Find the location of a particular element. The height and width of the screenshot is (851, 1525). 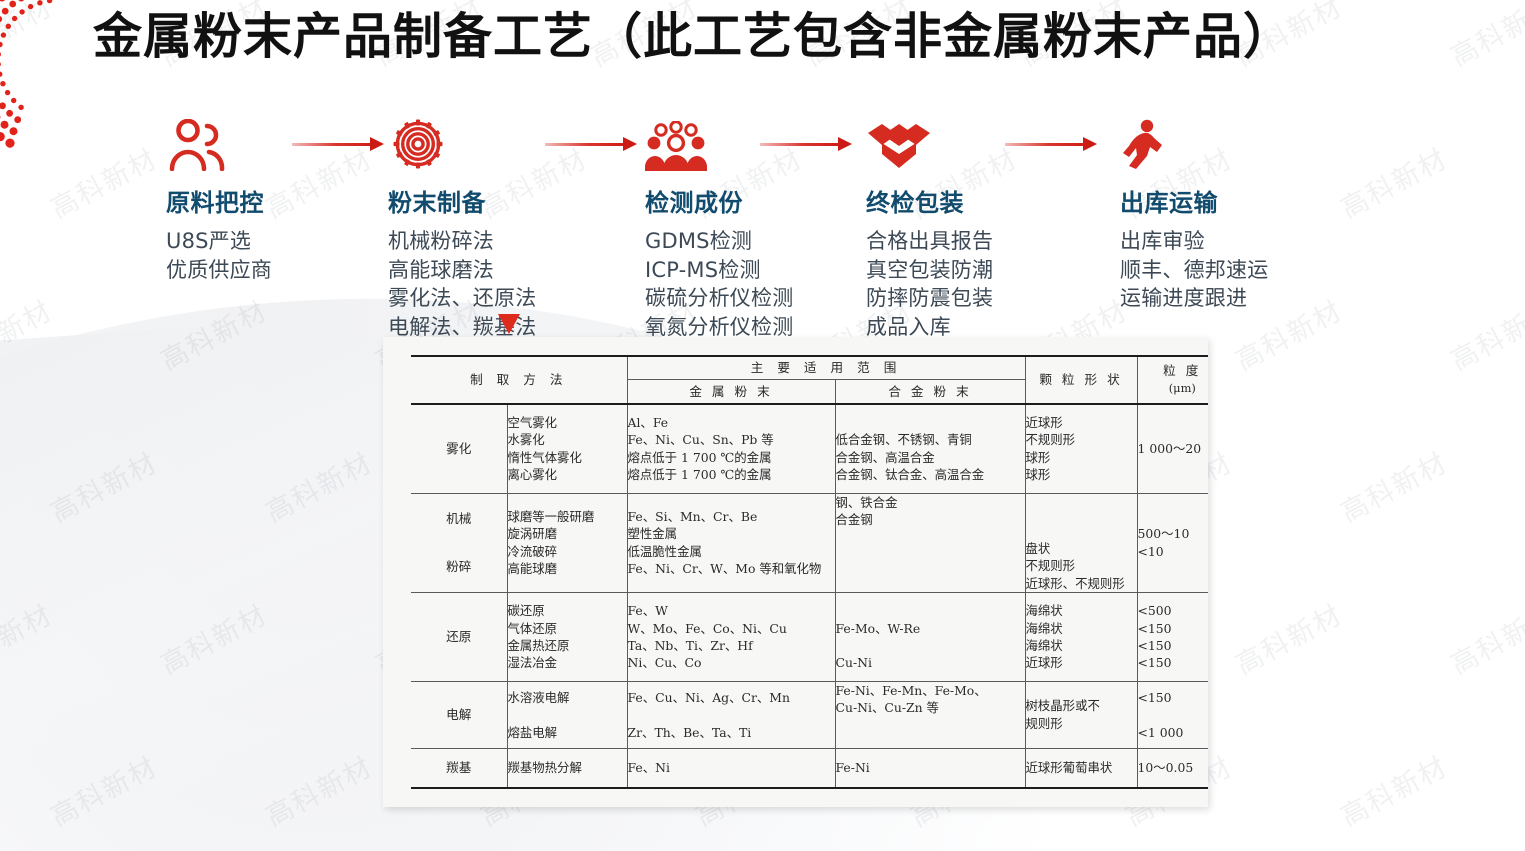

row-shape-5: 近球形葡萄串状 is located at coordinates (1081, 768).